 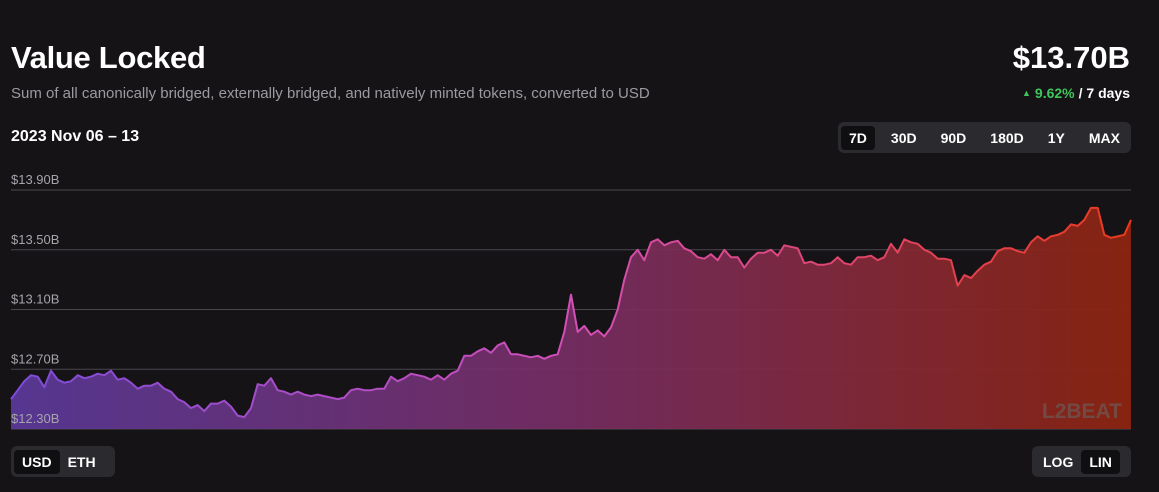 I want to click on timeframe-selector: 7D 30D 90D 180D 1Y MAX, so click(x=984, y=137).